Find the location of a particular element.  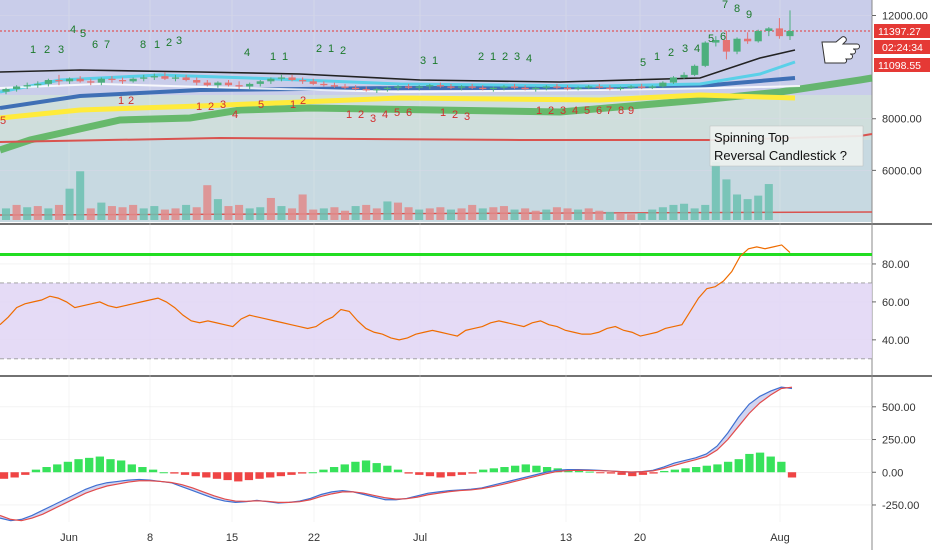

x-tick-label: 13 is located at coordinates (566, 538).